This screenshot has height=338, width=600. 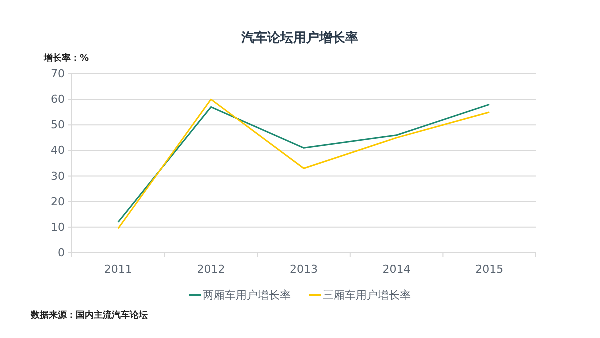 I want to click on y-tick-label: 70, so click(x=58, y=74).